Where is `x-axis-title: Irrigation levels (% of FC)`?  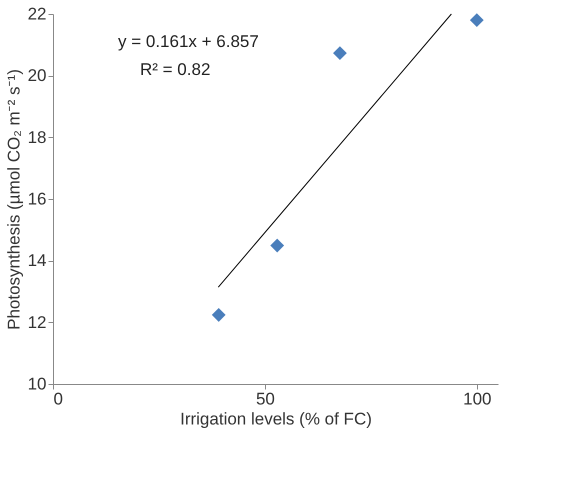 x-axis-title: Irrigation levels (% of FC) is located at coordinates (276, 419).